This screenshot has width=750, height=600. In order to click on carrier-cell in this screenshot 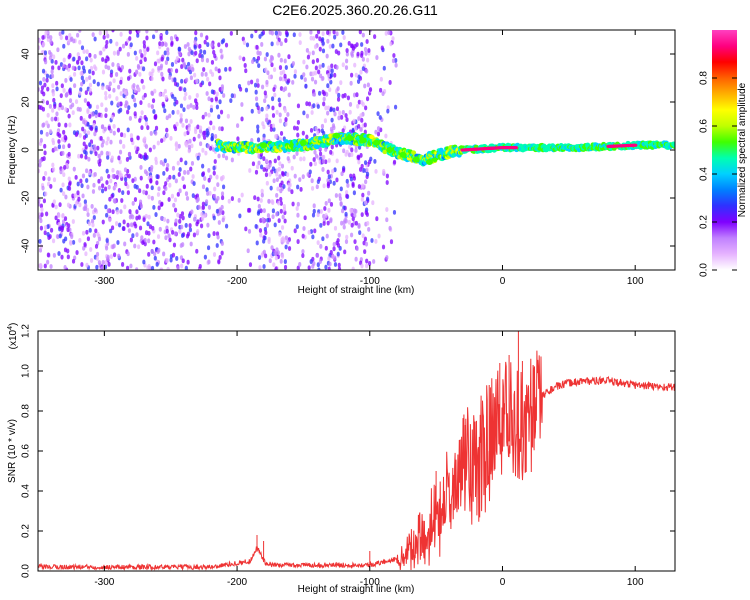, I will do `click(441, 150)`.